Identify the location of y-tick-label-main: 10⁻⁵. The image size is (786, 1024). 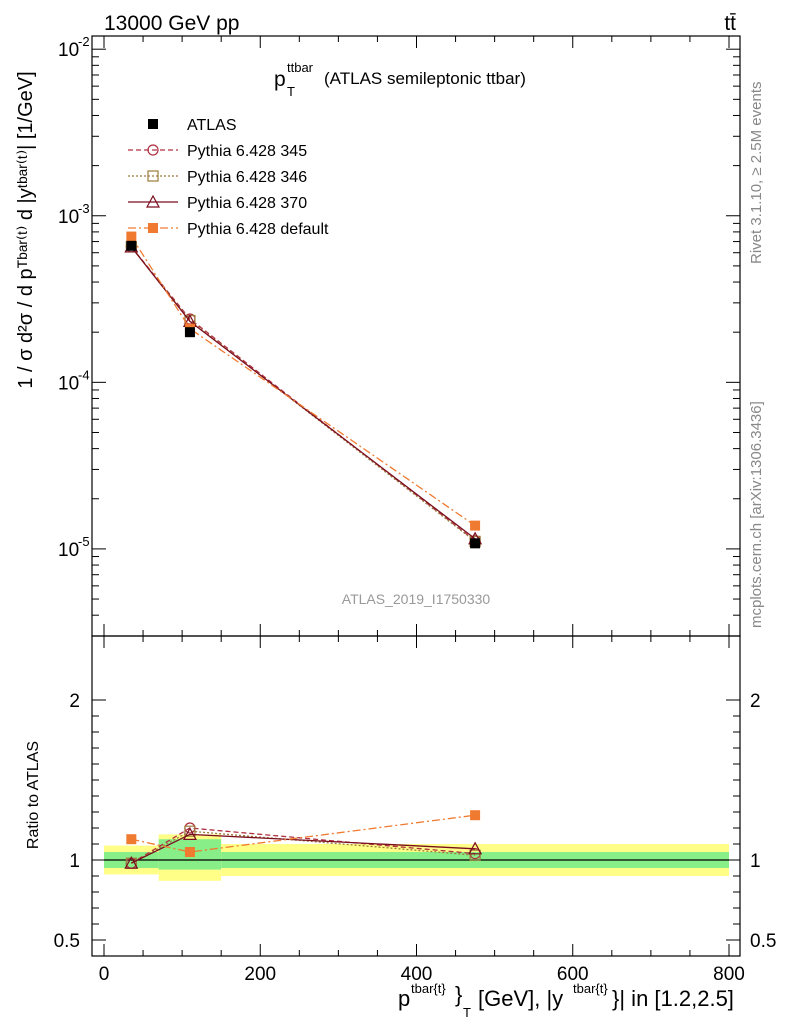
(74, 547).